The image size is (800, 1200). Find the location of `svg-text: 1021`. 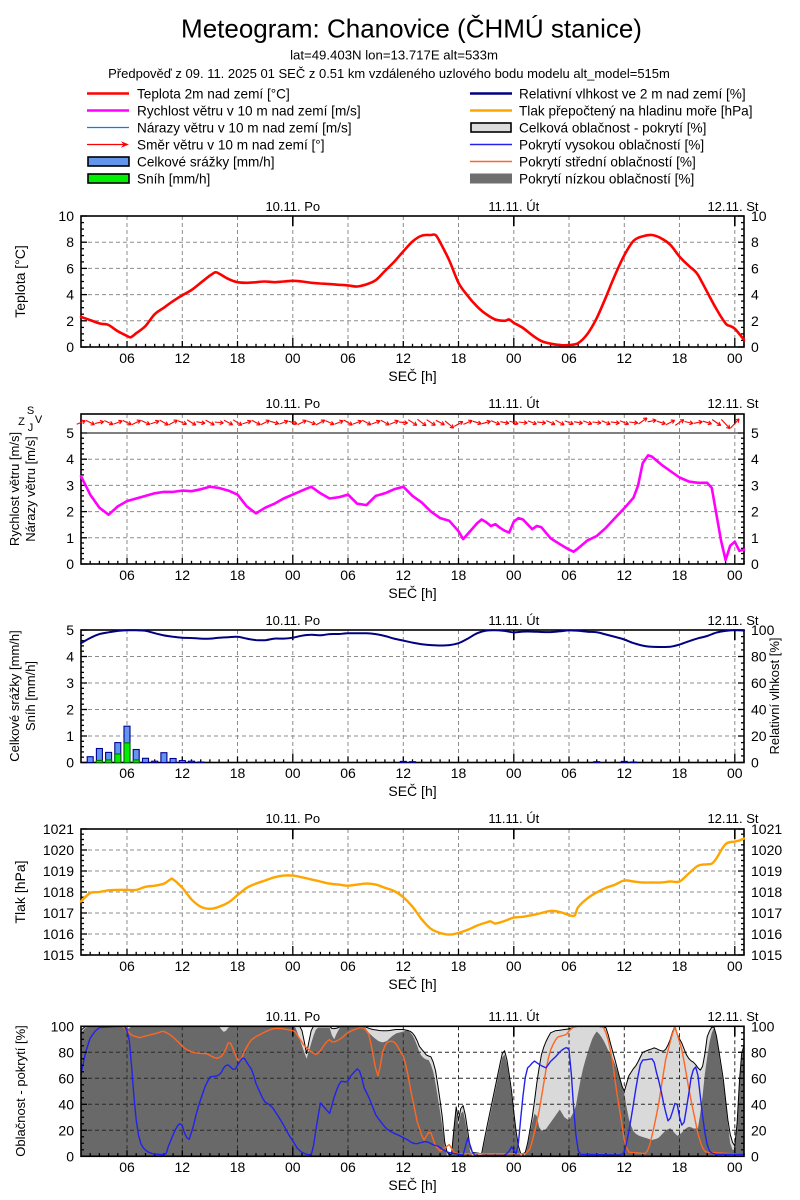

svg-text: 1021 is located at coordinates (58, 829).